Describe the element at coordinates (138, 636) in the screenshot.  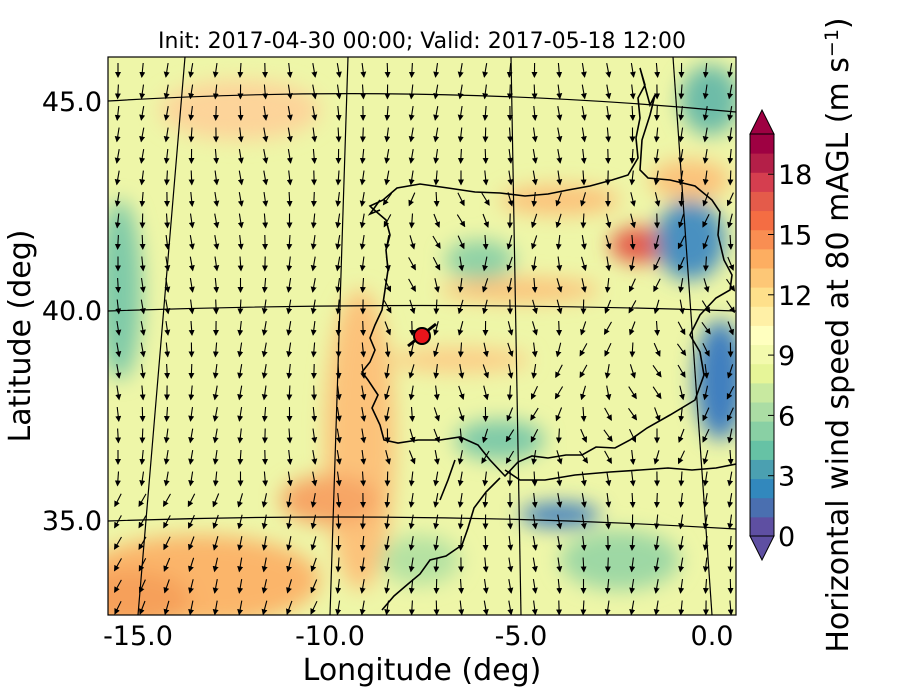
I see `x-tick-label: -15.0` at that location.